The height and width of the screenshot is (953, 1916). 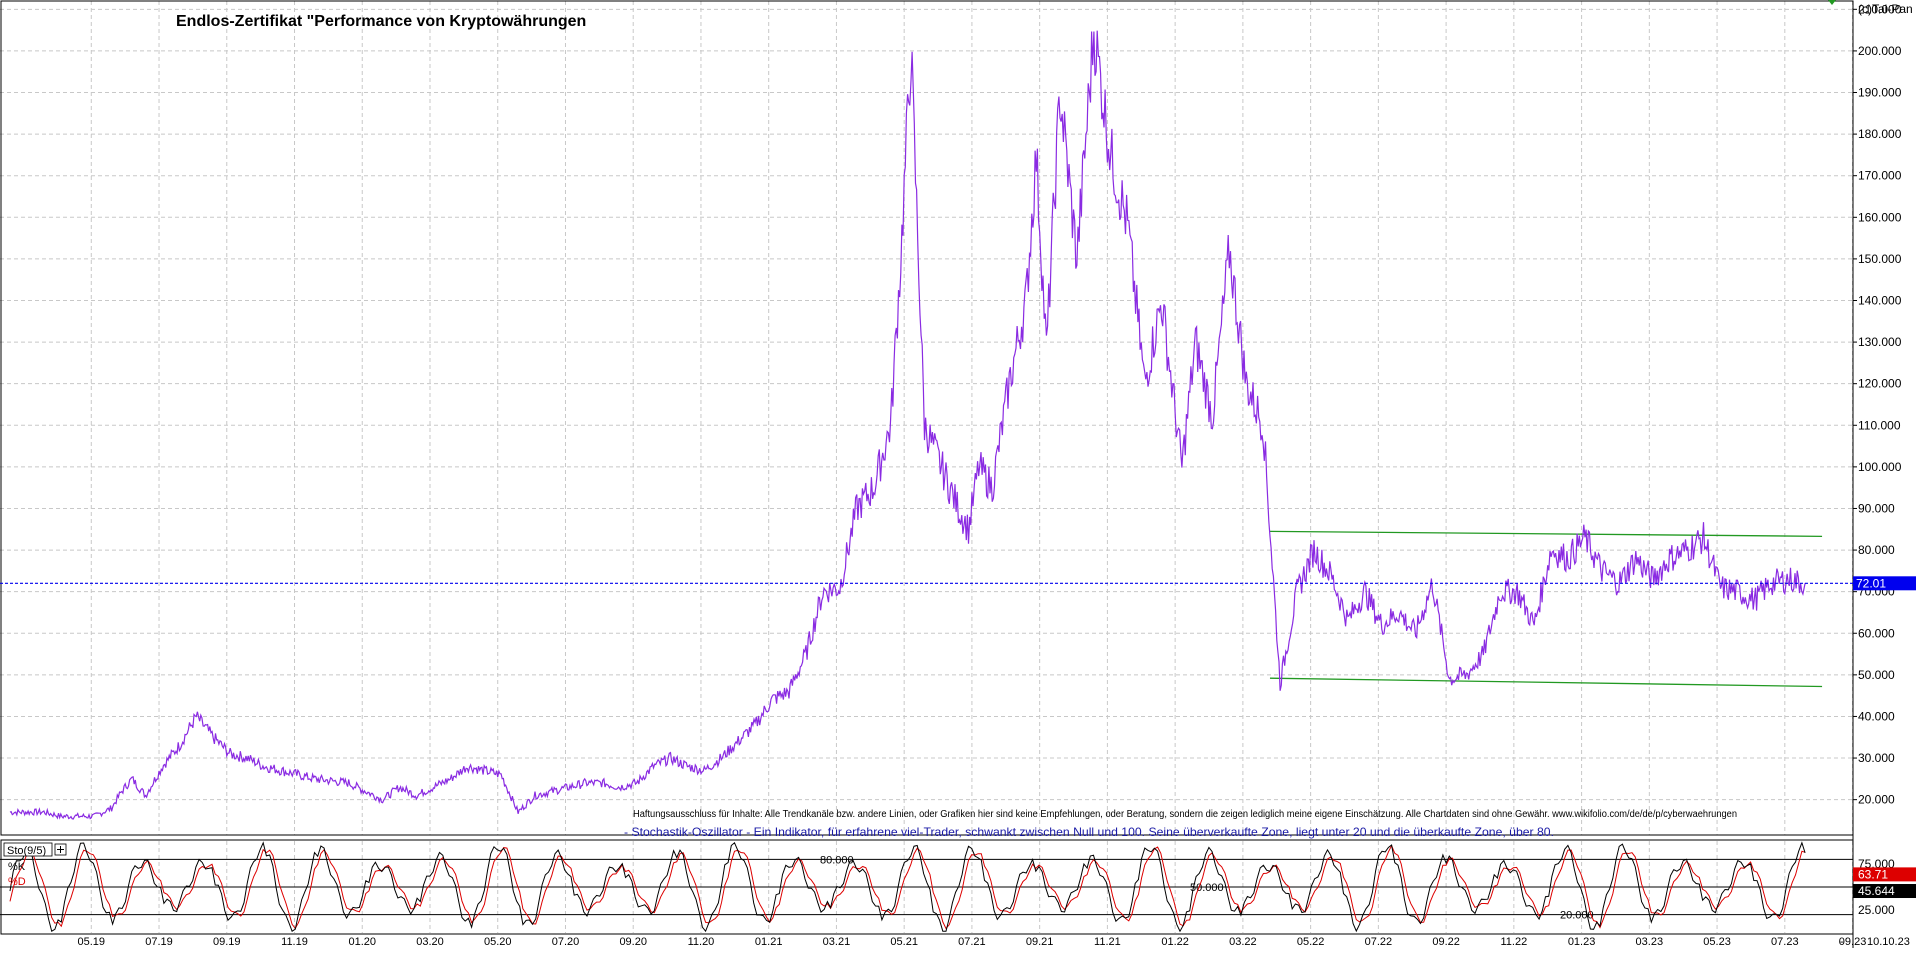 What do you see at coordinates (1880, 384) in the screenshot?
I see `y-tick-label: 120.000` at bounding box center [1880, 384].